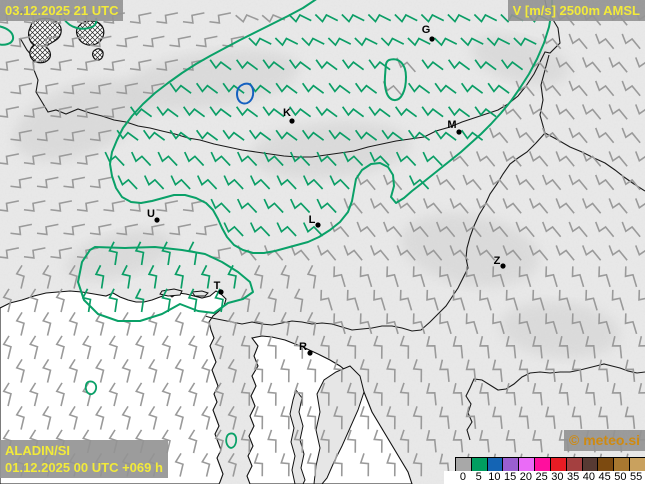  I want to click on city-label: L, so click(312, 220).